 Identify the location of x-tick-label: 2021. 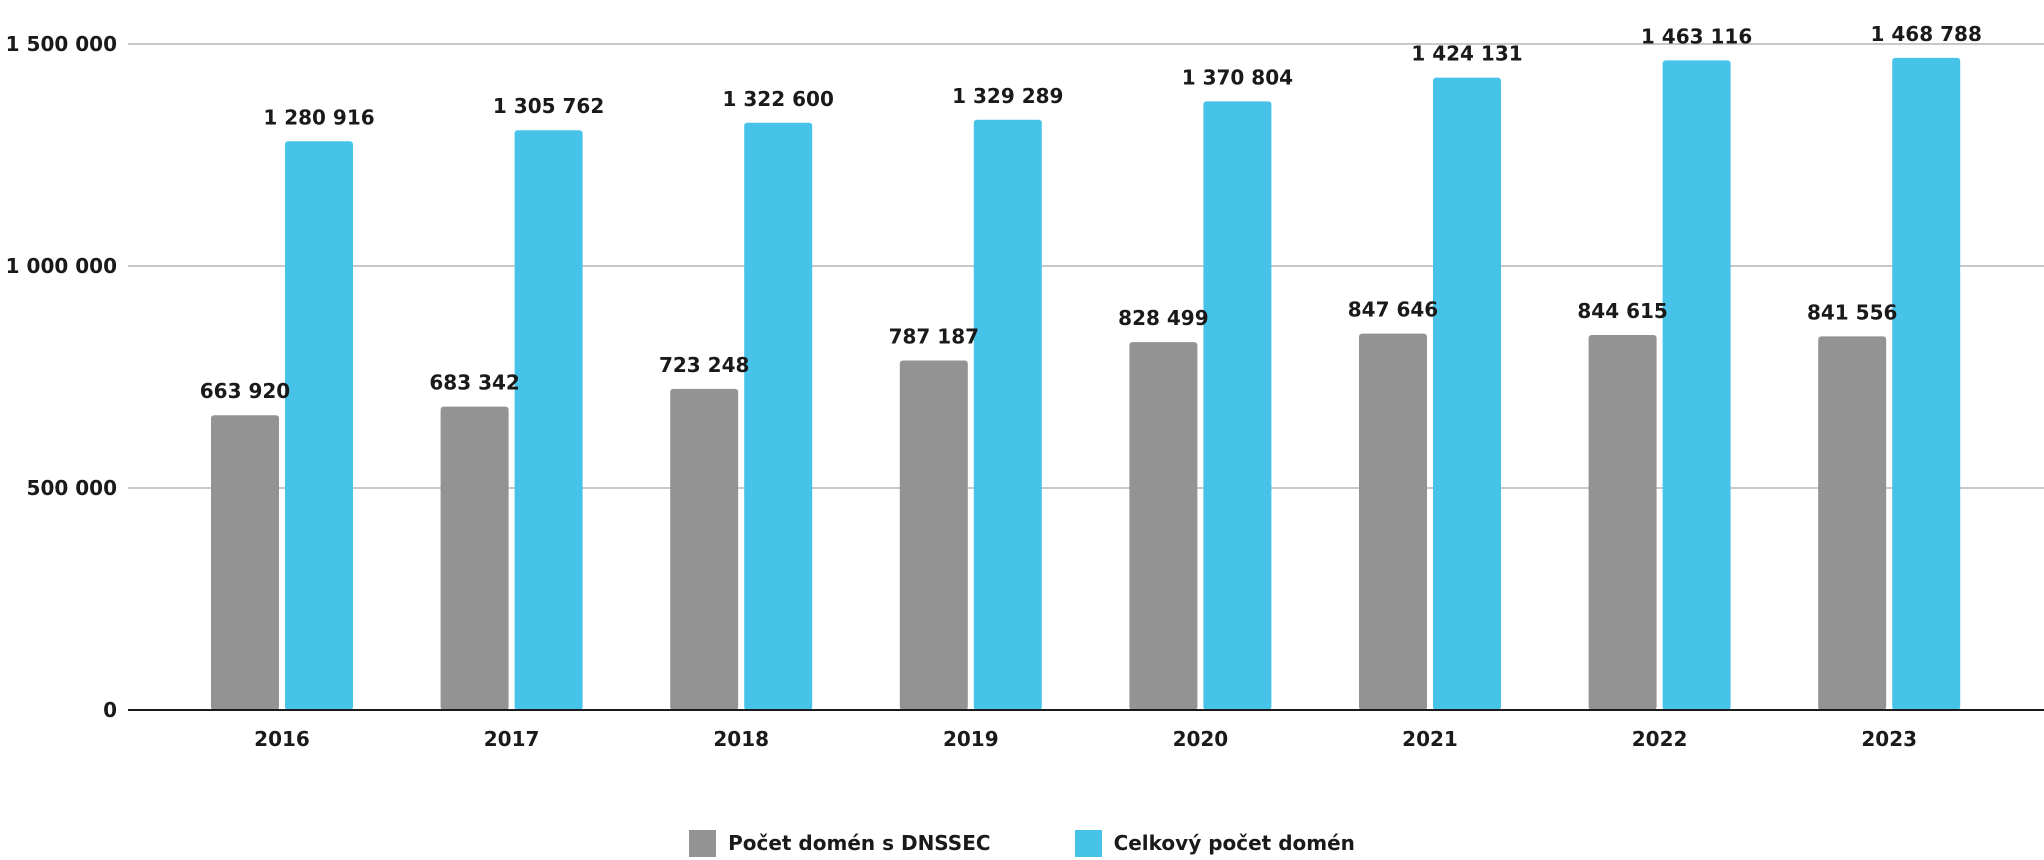
(1430, 739).